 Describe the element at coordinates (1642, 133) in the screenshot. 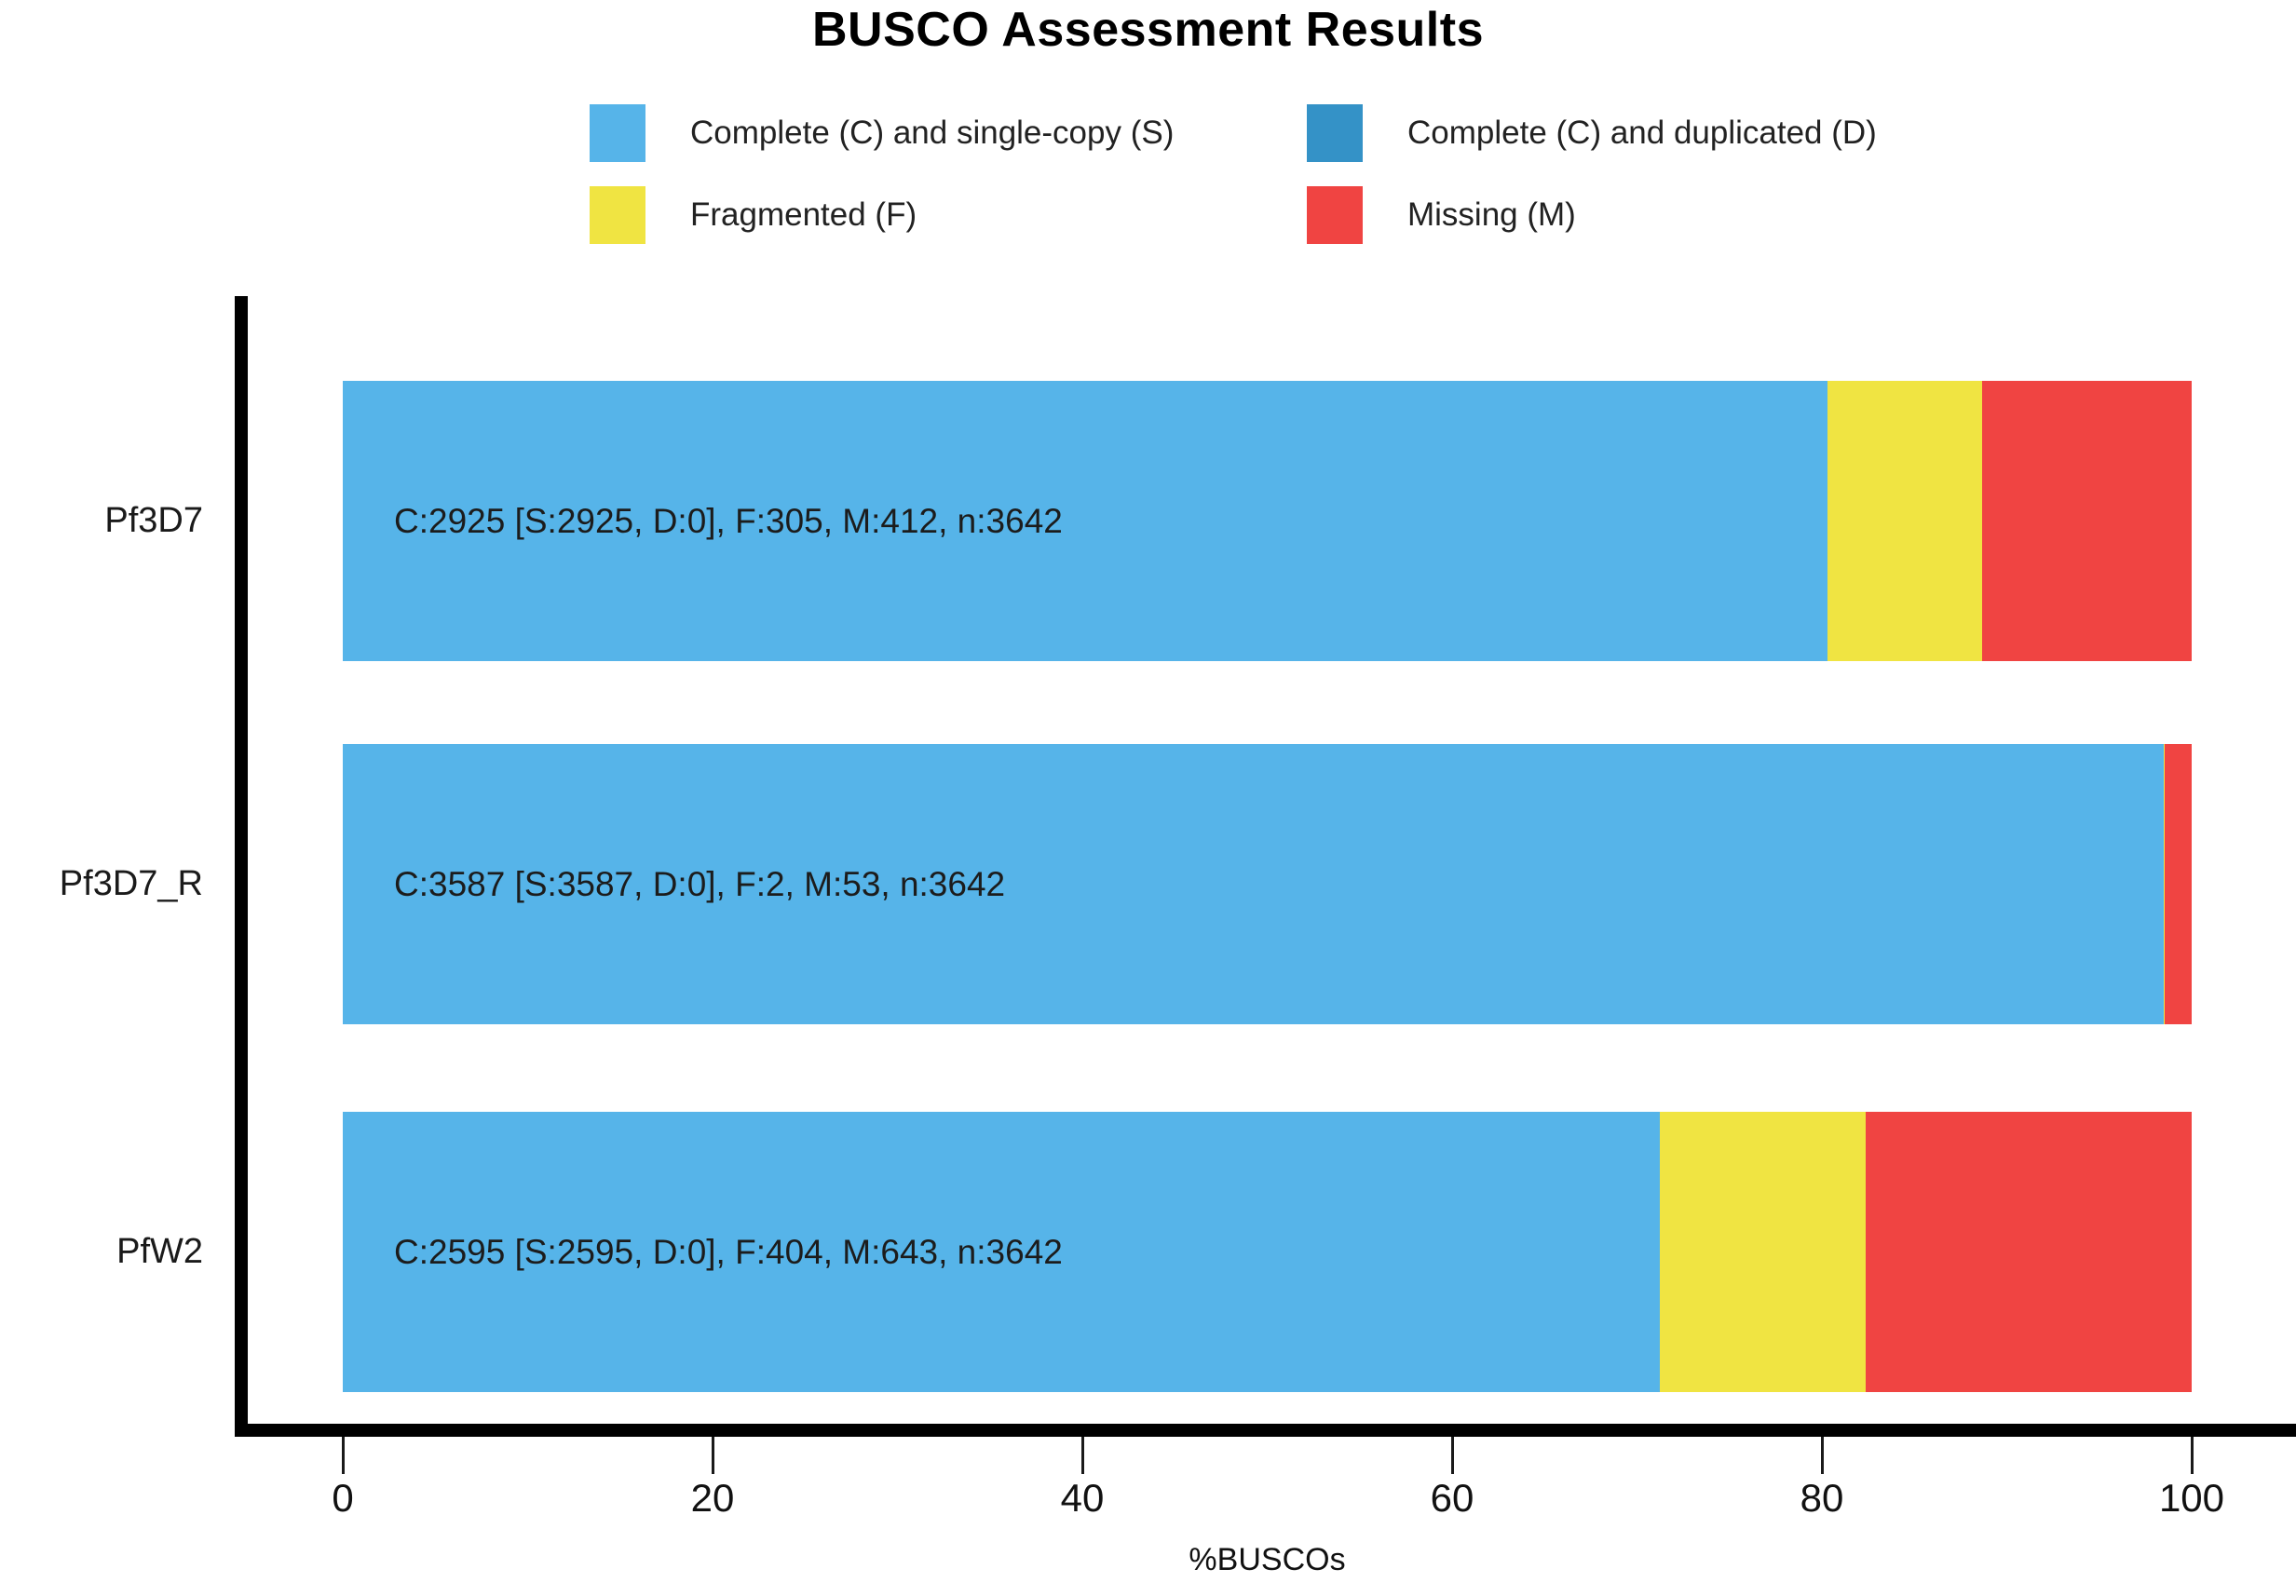

I see `legend-label: Complete (C) and duplicated (D)` at that location.